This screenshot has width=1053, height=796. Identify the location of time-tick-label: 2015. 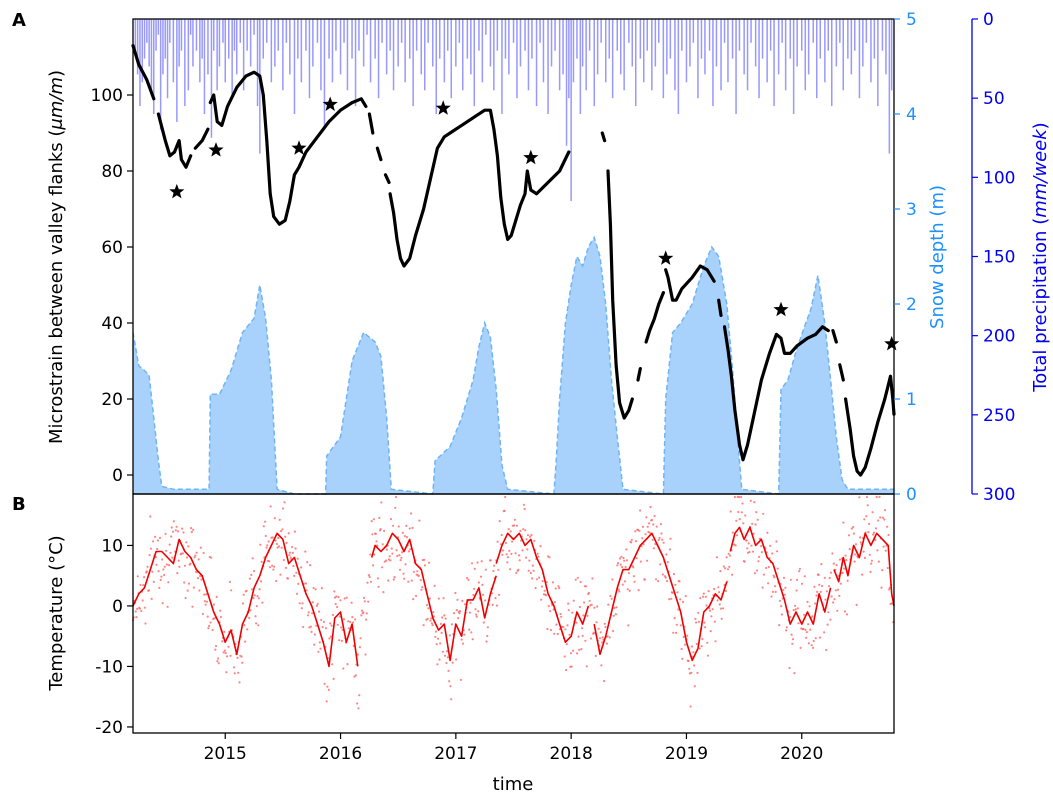
(225, 754).